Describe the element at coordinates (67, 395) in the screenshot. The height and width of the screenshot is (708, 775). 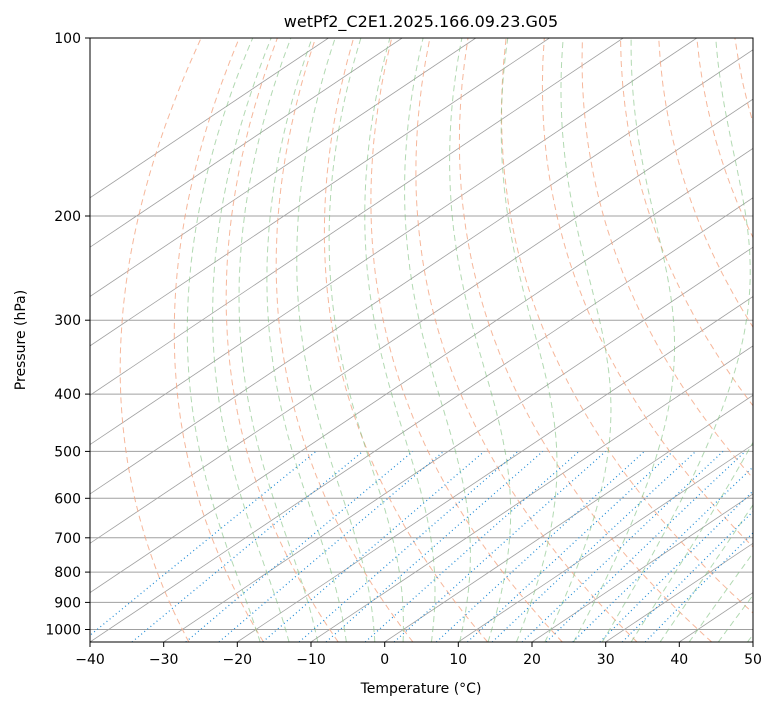
I see `y-tick-label: 400` at that location.